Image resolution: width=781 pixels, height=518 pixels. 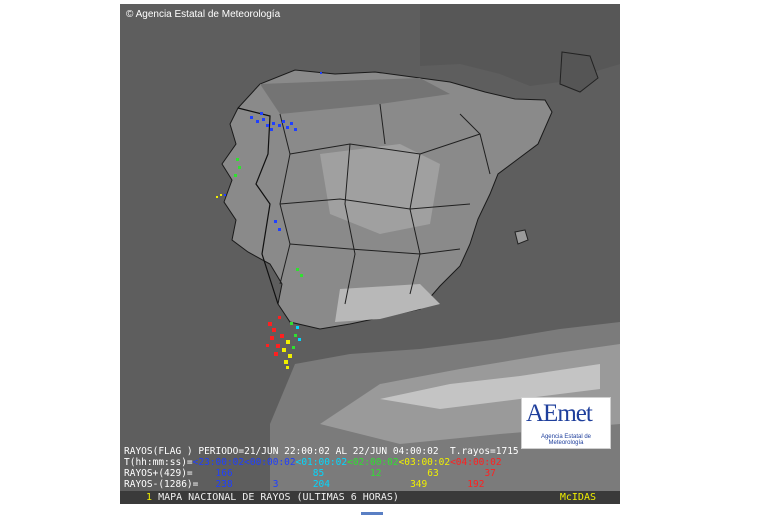 What do you see at coordinates (310, 473) in the screenshot?
I see `legend-positive: RAYOS+(429)= 166 85 12 63 37` at bounding box center [310, 473].